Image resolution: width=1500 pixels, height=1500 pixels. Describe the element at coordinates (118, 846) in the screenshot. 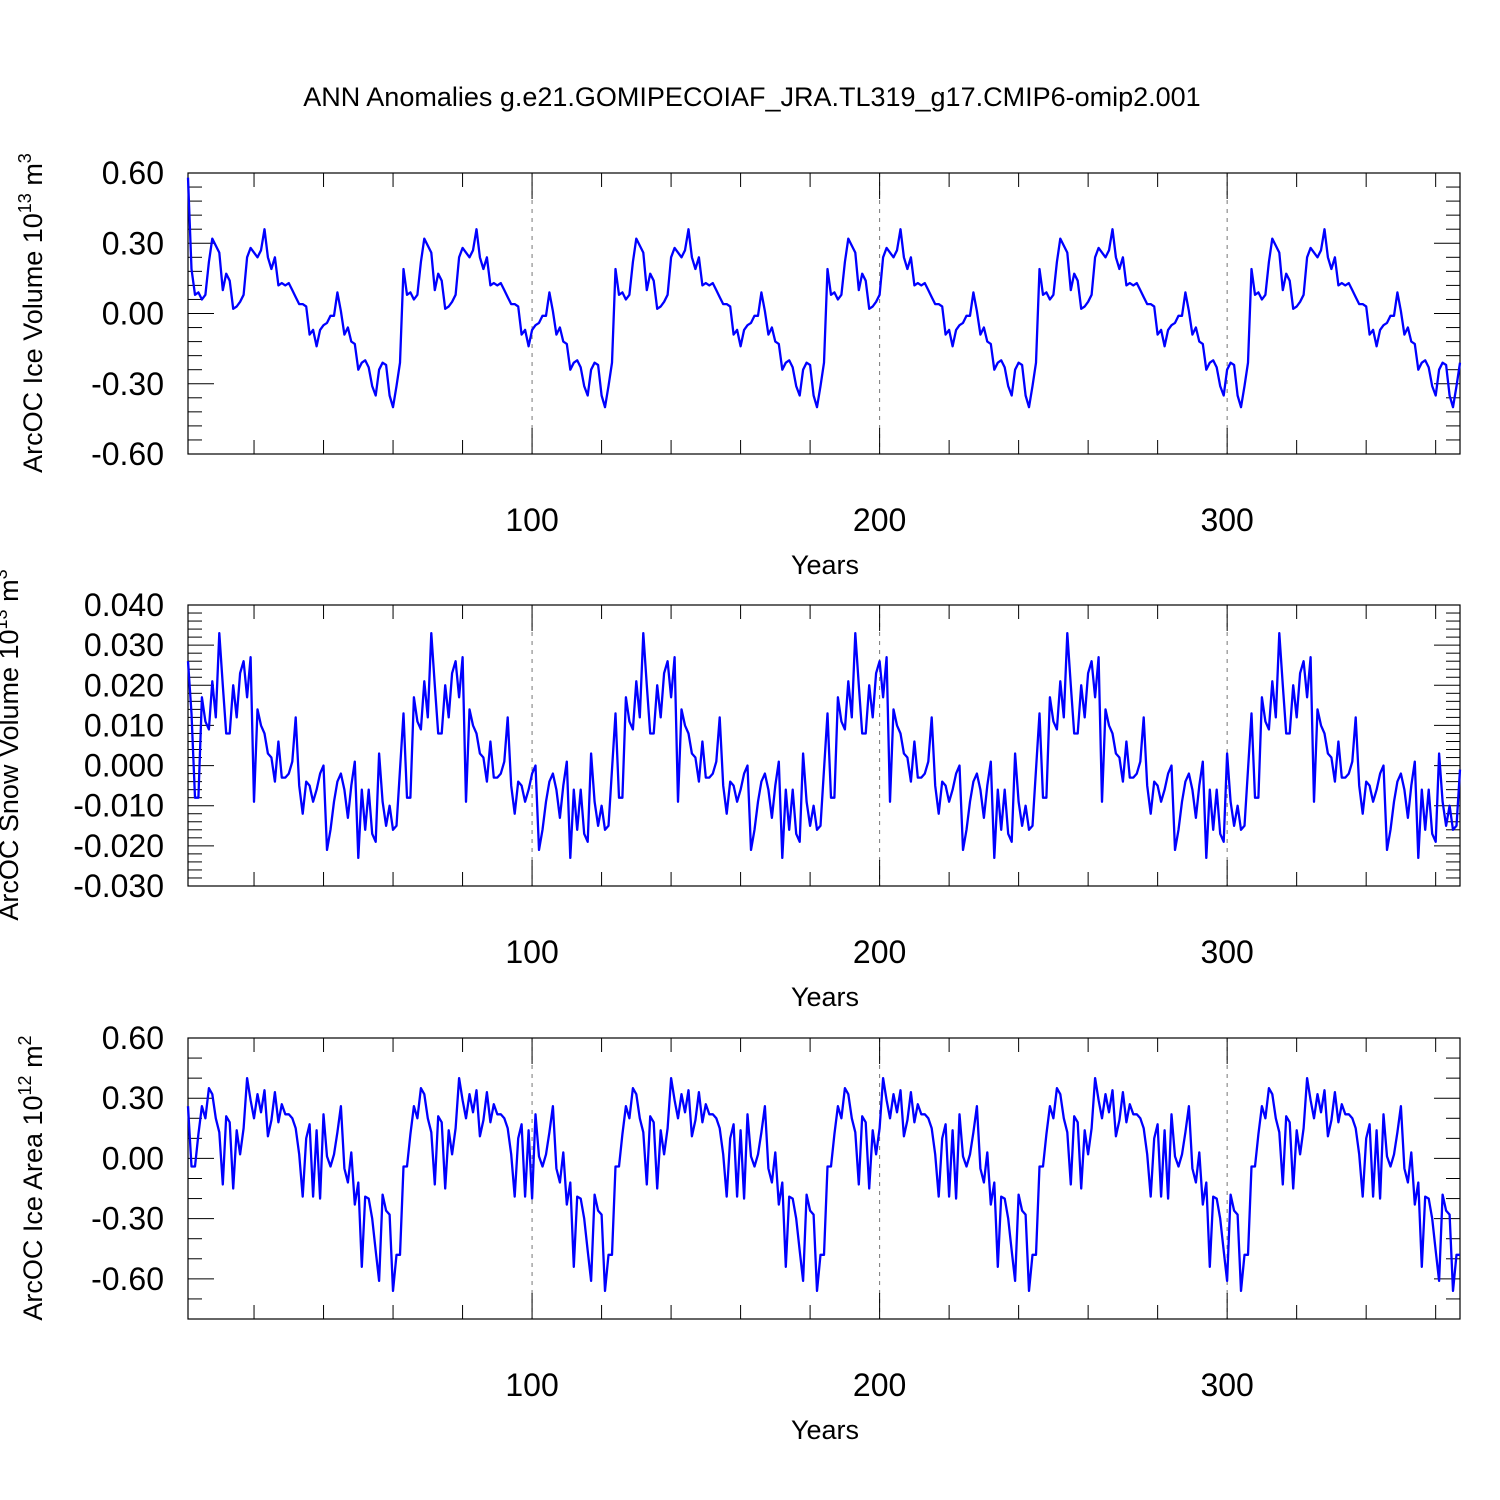

I see `y-tick-label: -0.020` at that location.